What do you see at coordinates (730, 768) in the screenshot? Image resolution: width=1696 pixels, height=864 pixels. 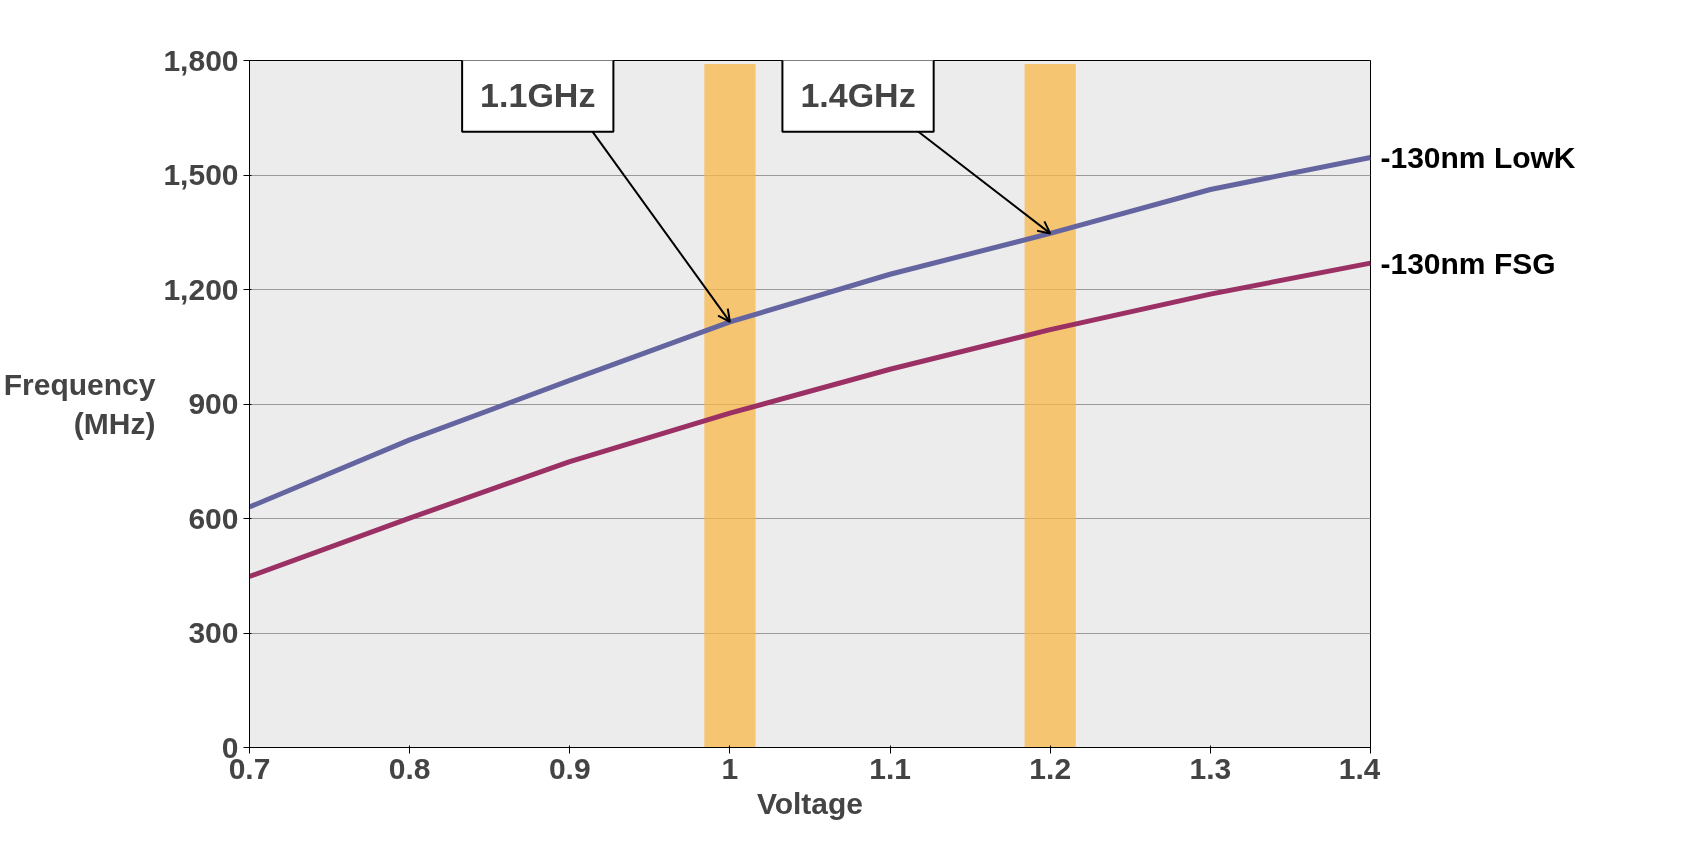 I see `x-tick-label: 1` at bounding box center [730, 768].